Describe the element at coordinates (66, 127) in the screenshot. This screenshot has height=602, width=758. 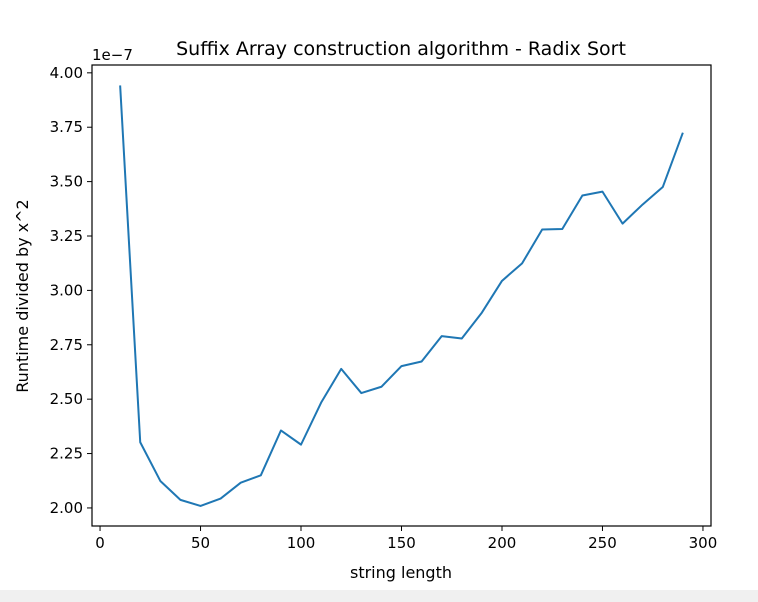
I see `y-tick-label: 3.75` at that location.